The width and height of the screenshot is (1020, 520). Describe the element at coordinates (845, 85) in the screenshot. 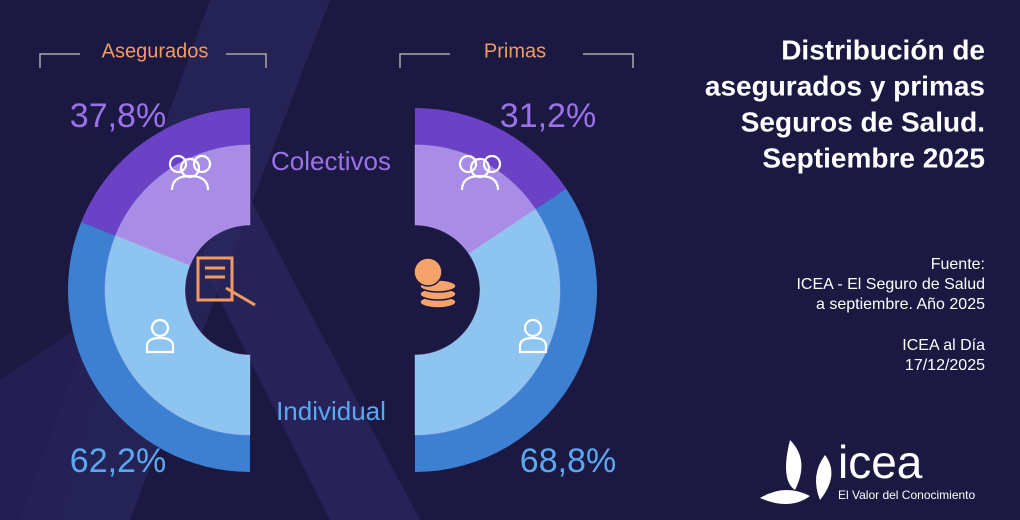

I see `title-line: asegurados y primas` at that location.